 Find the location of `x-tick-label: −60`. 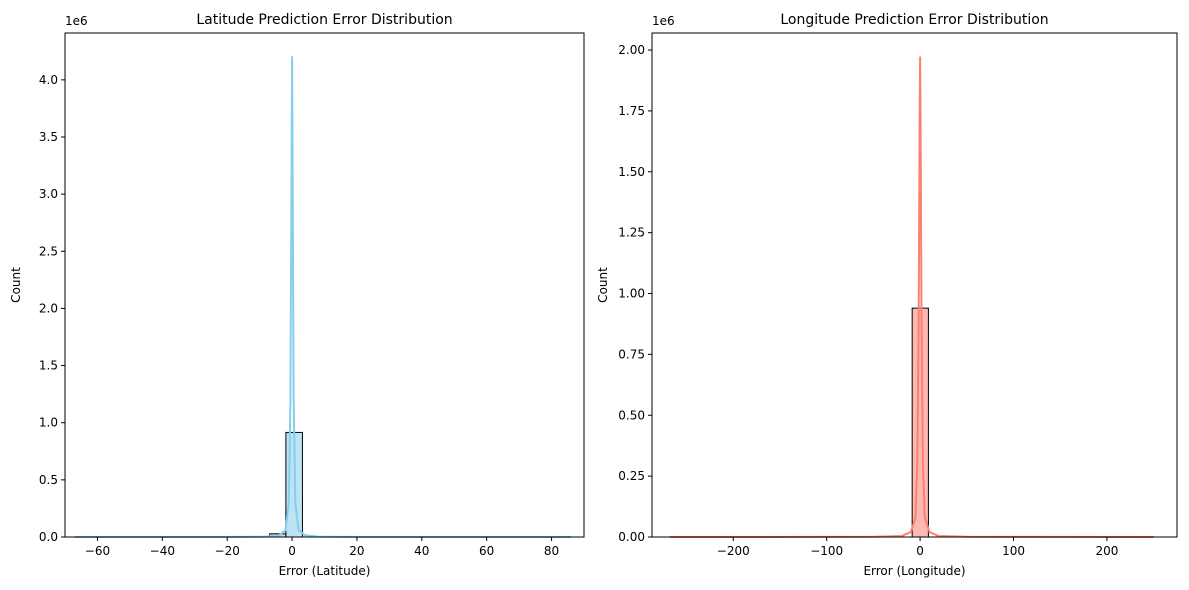

x-tick-label: −60 is located at coordinates (97, 551).